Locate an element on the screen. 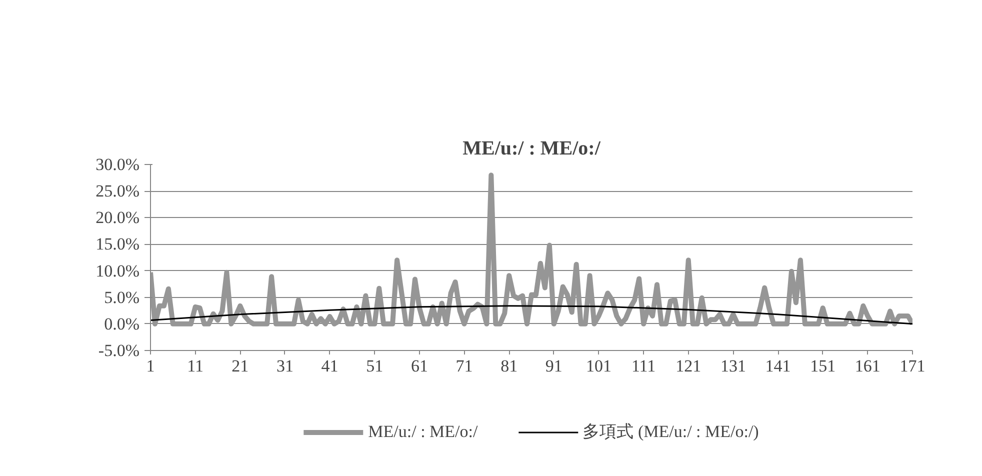 The height and width of the screenshot is (476, 982). x-tick-label: 141 is located at coordinates (778, 366).